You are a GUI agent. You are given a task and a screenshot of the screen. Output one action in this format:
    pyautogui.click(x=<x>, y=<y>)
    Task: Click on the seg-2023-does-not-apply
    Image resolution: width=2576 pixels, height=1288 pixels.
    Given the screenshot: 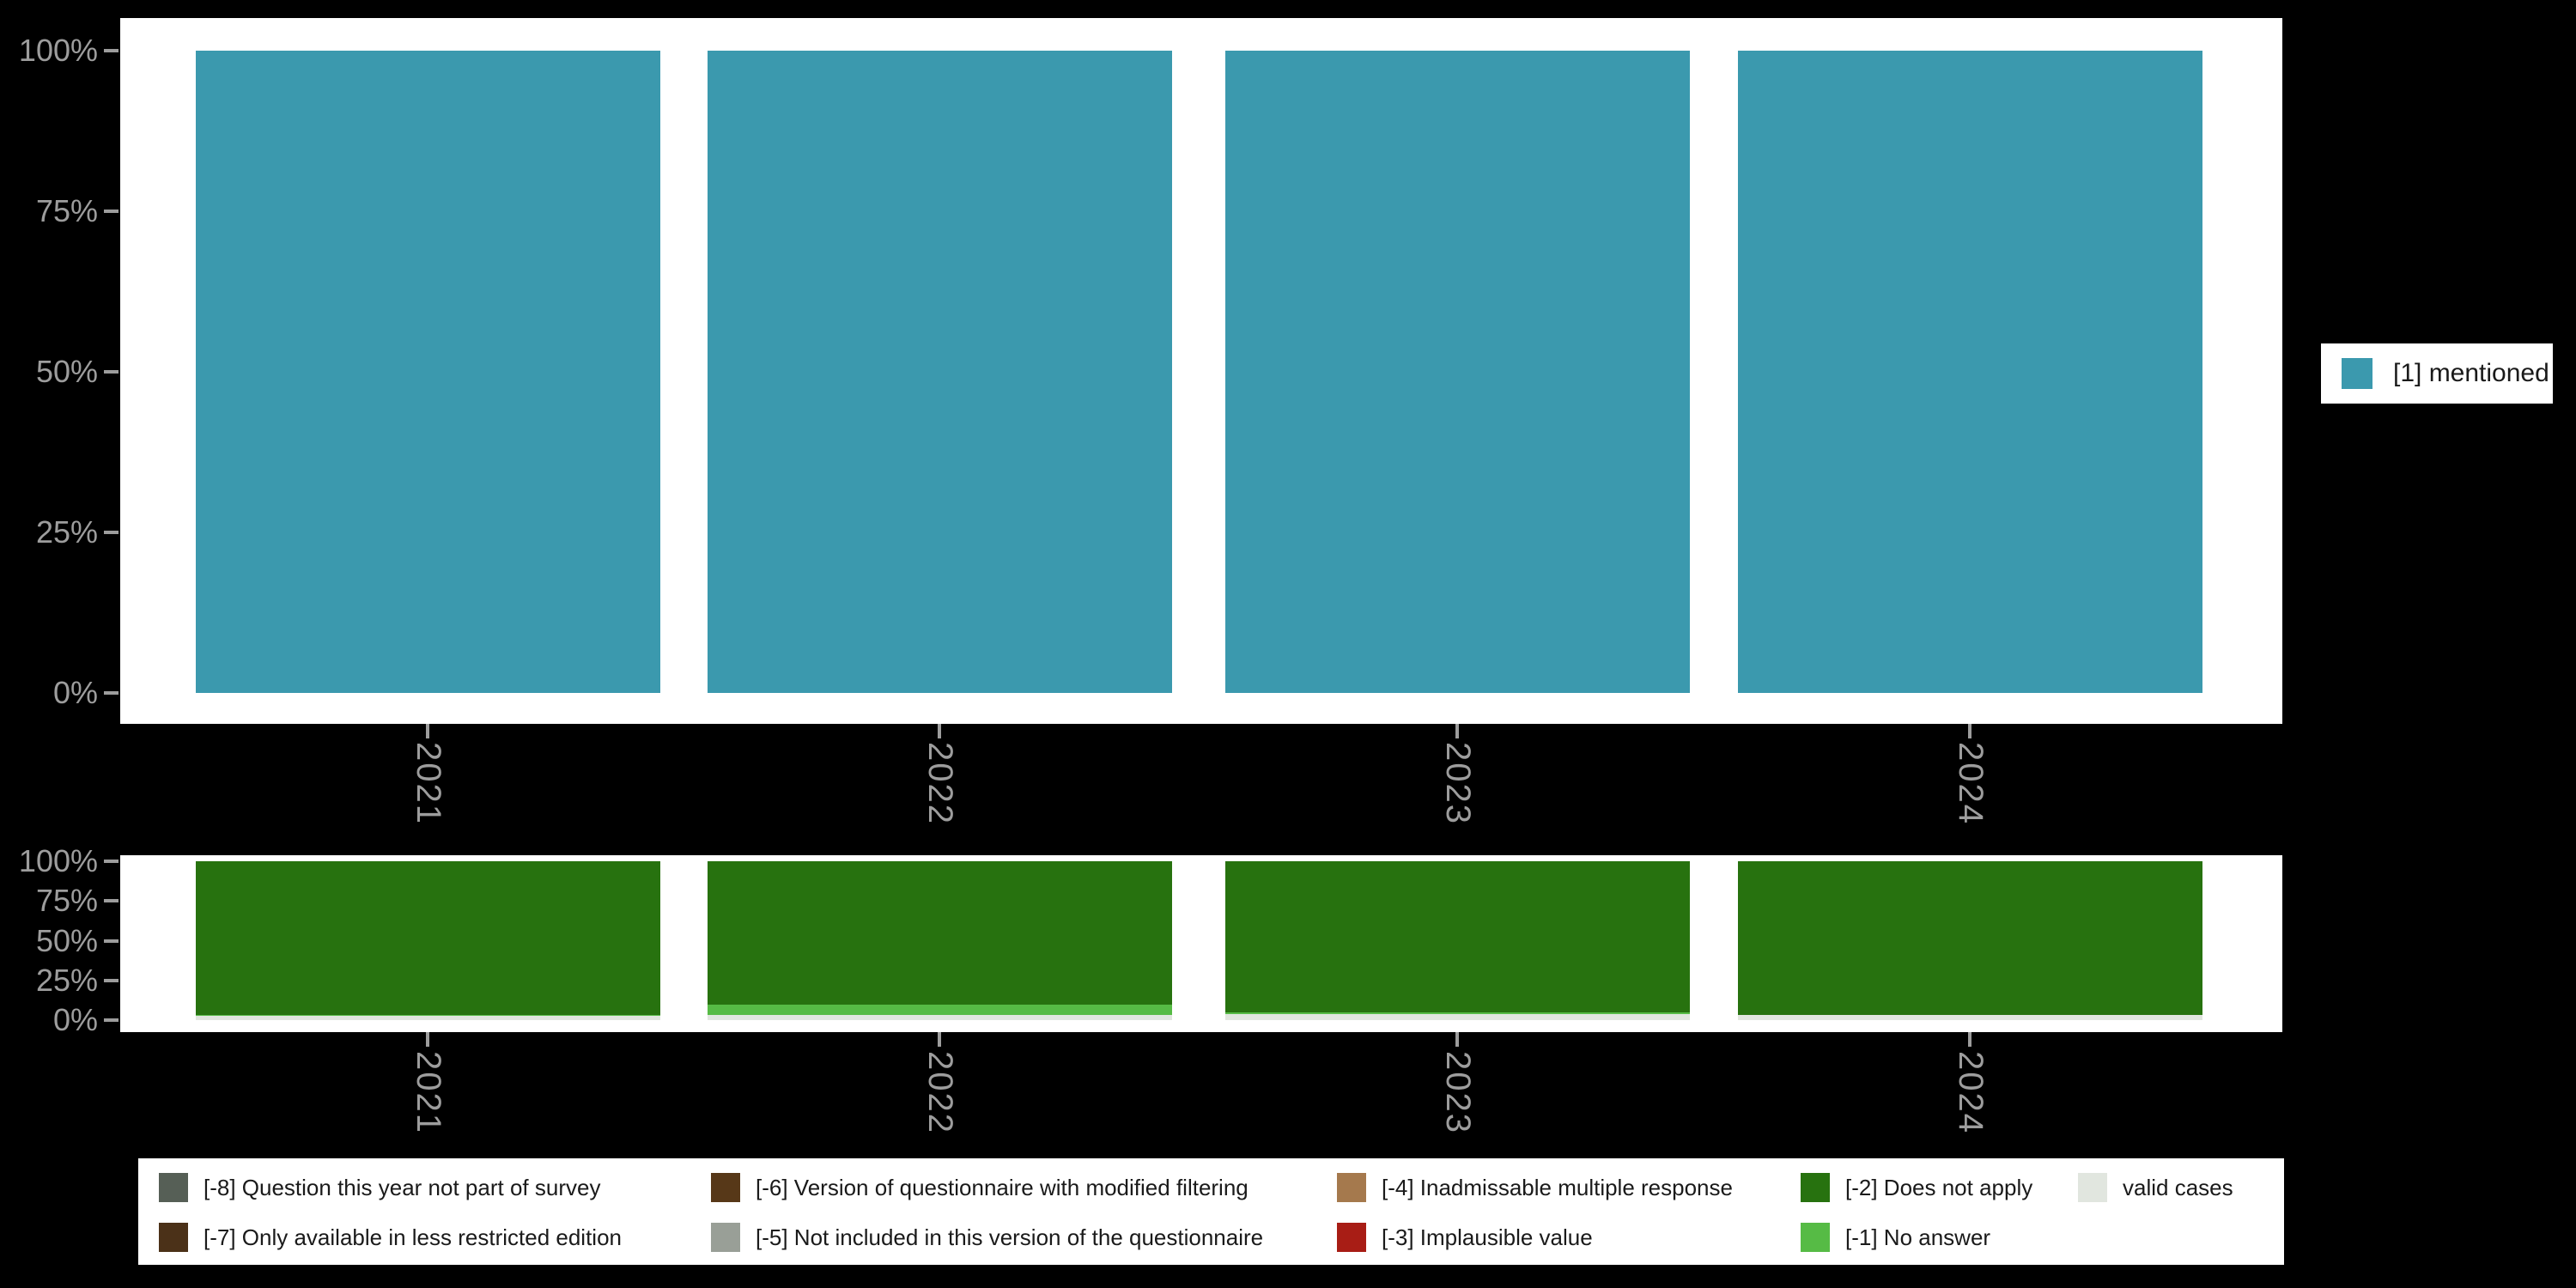 What is the action you would take?
    pyautogui.click(x=1458, y=936)
    